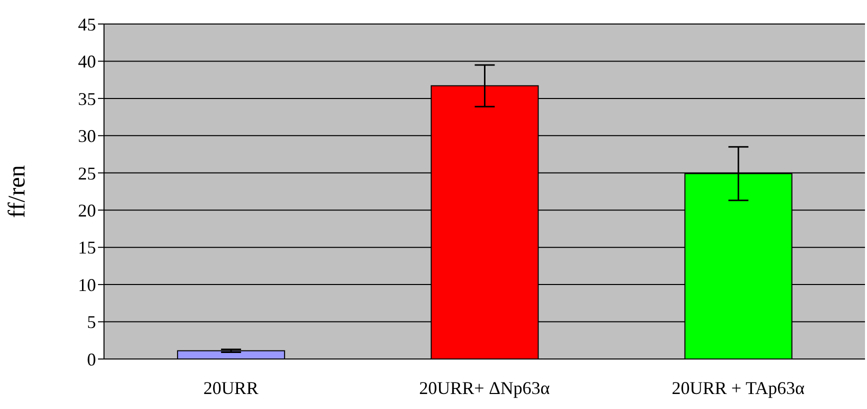 Image resolution: width=867 pixels, height=409 pixels. What do you see at coordinates (484, 388) in the screenshot?
I see `x-tick-label: 20URR+ ΔNp63α` at bounding box center [484, 388].